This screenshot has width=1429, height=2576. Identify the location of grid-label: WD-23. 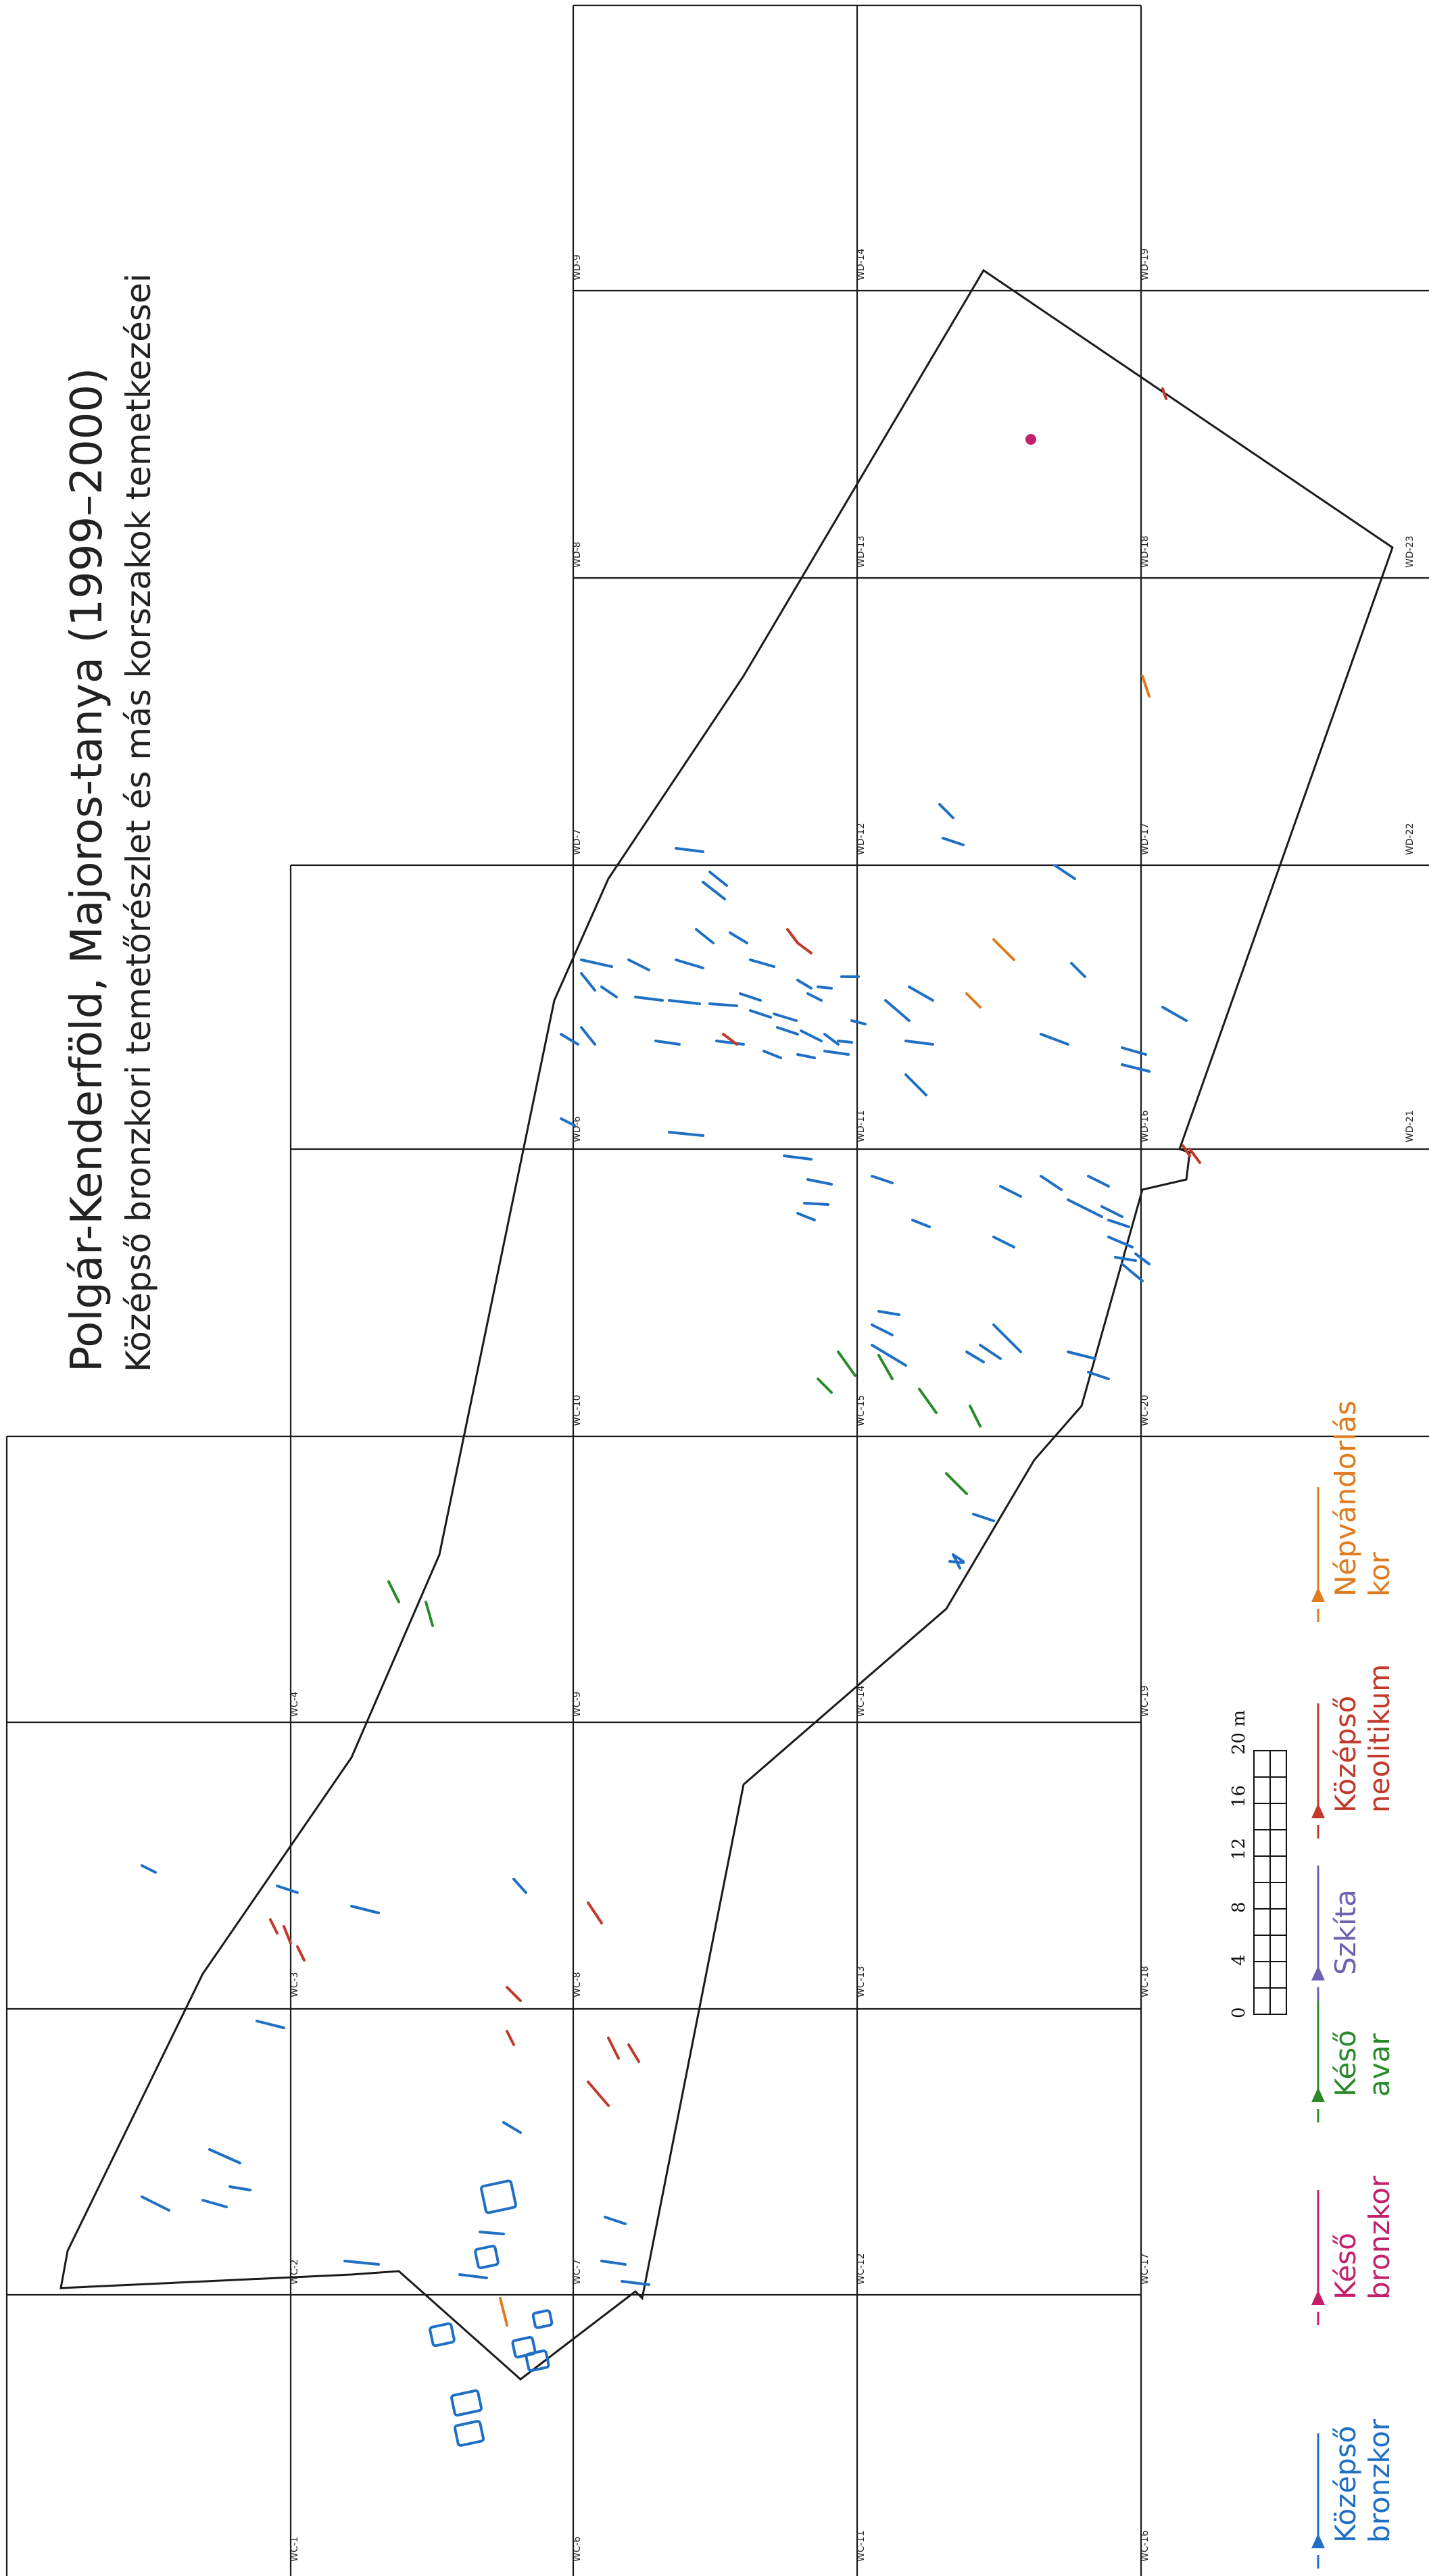
(1410, 552).